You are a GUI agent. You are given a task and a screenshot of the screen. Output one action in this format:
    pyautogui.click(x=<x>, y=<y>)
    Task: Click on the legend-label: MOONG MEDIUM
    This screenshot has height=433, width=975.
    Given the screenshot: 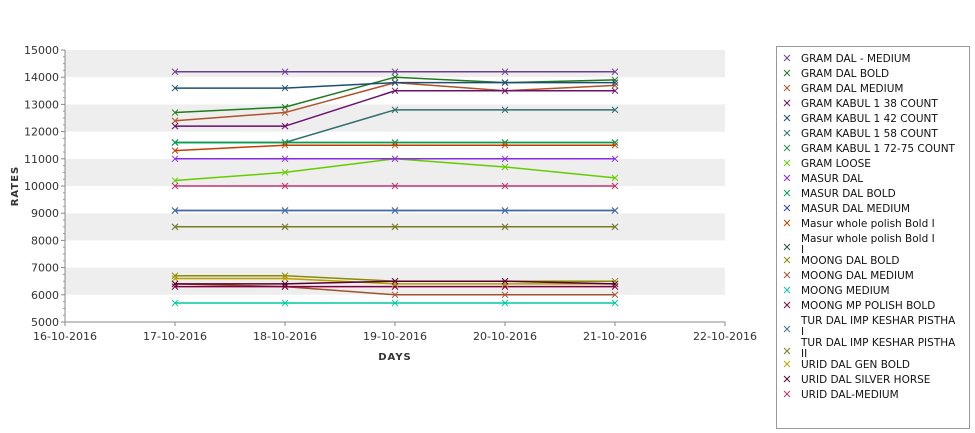 What is the action you would take?
    pyautogui.click(x=845, y=291)
    